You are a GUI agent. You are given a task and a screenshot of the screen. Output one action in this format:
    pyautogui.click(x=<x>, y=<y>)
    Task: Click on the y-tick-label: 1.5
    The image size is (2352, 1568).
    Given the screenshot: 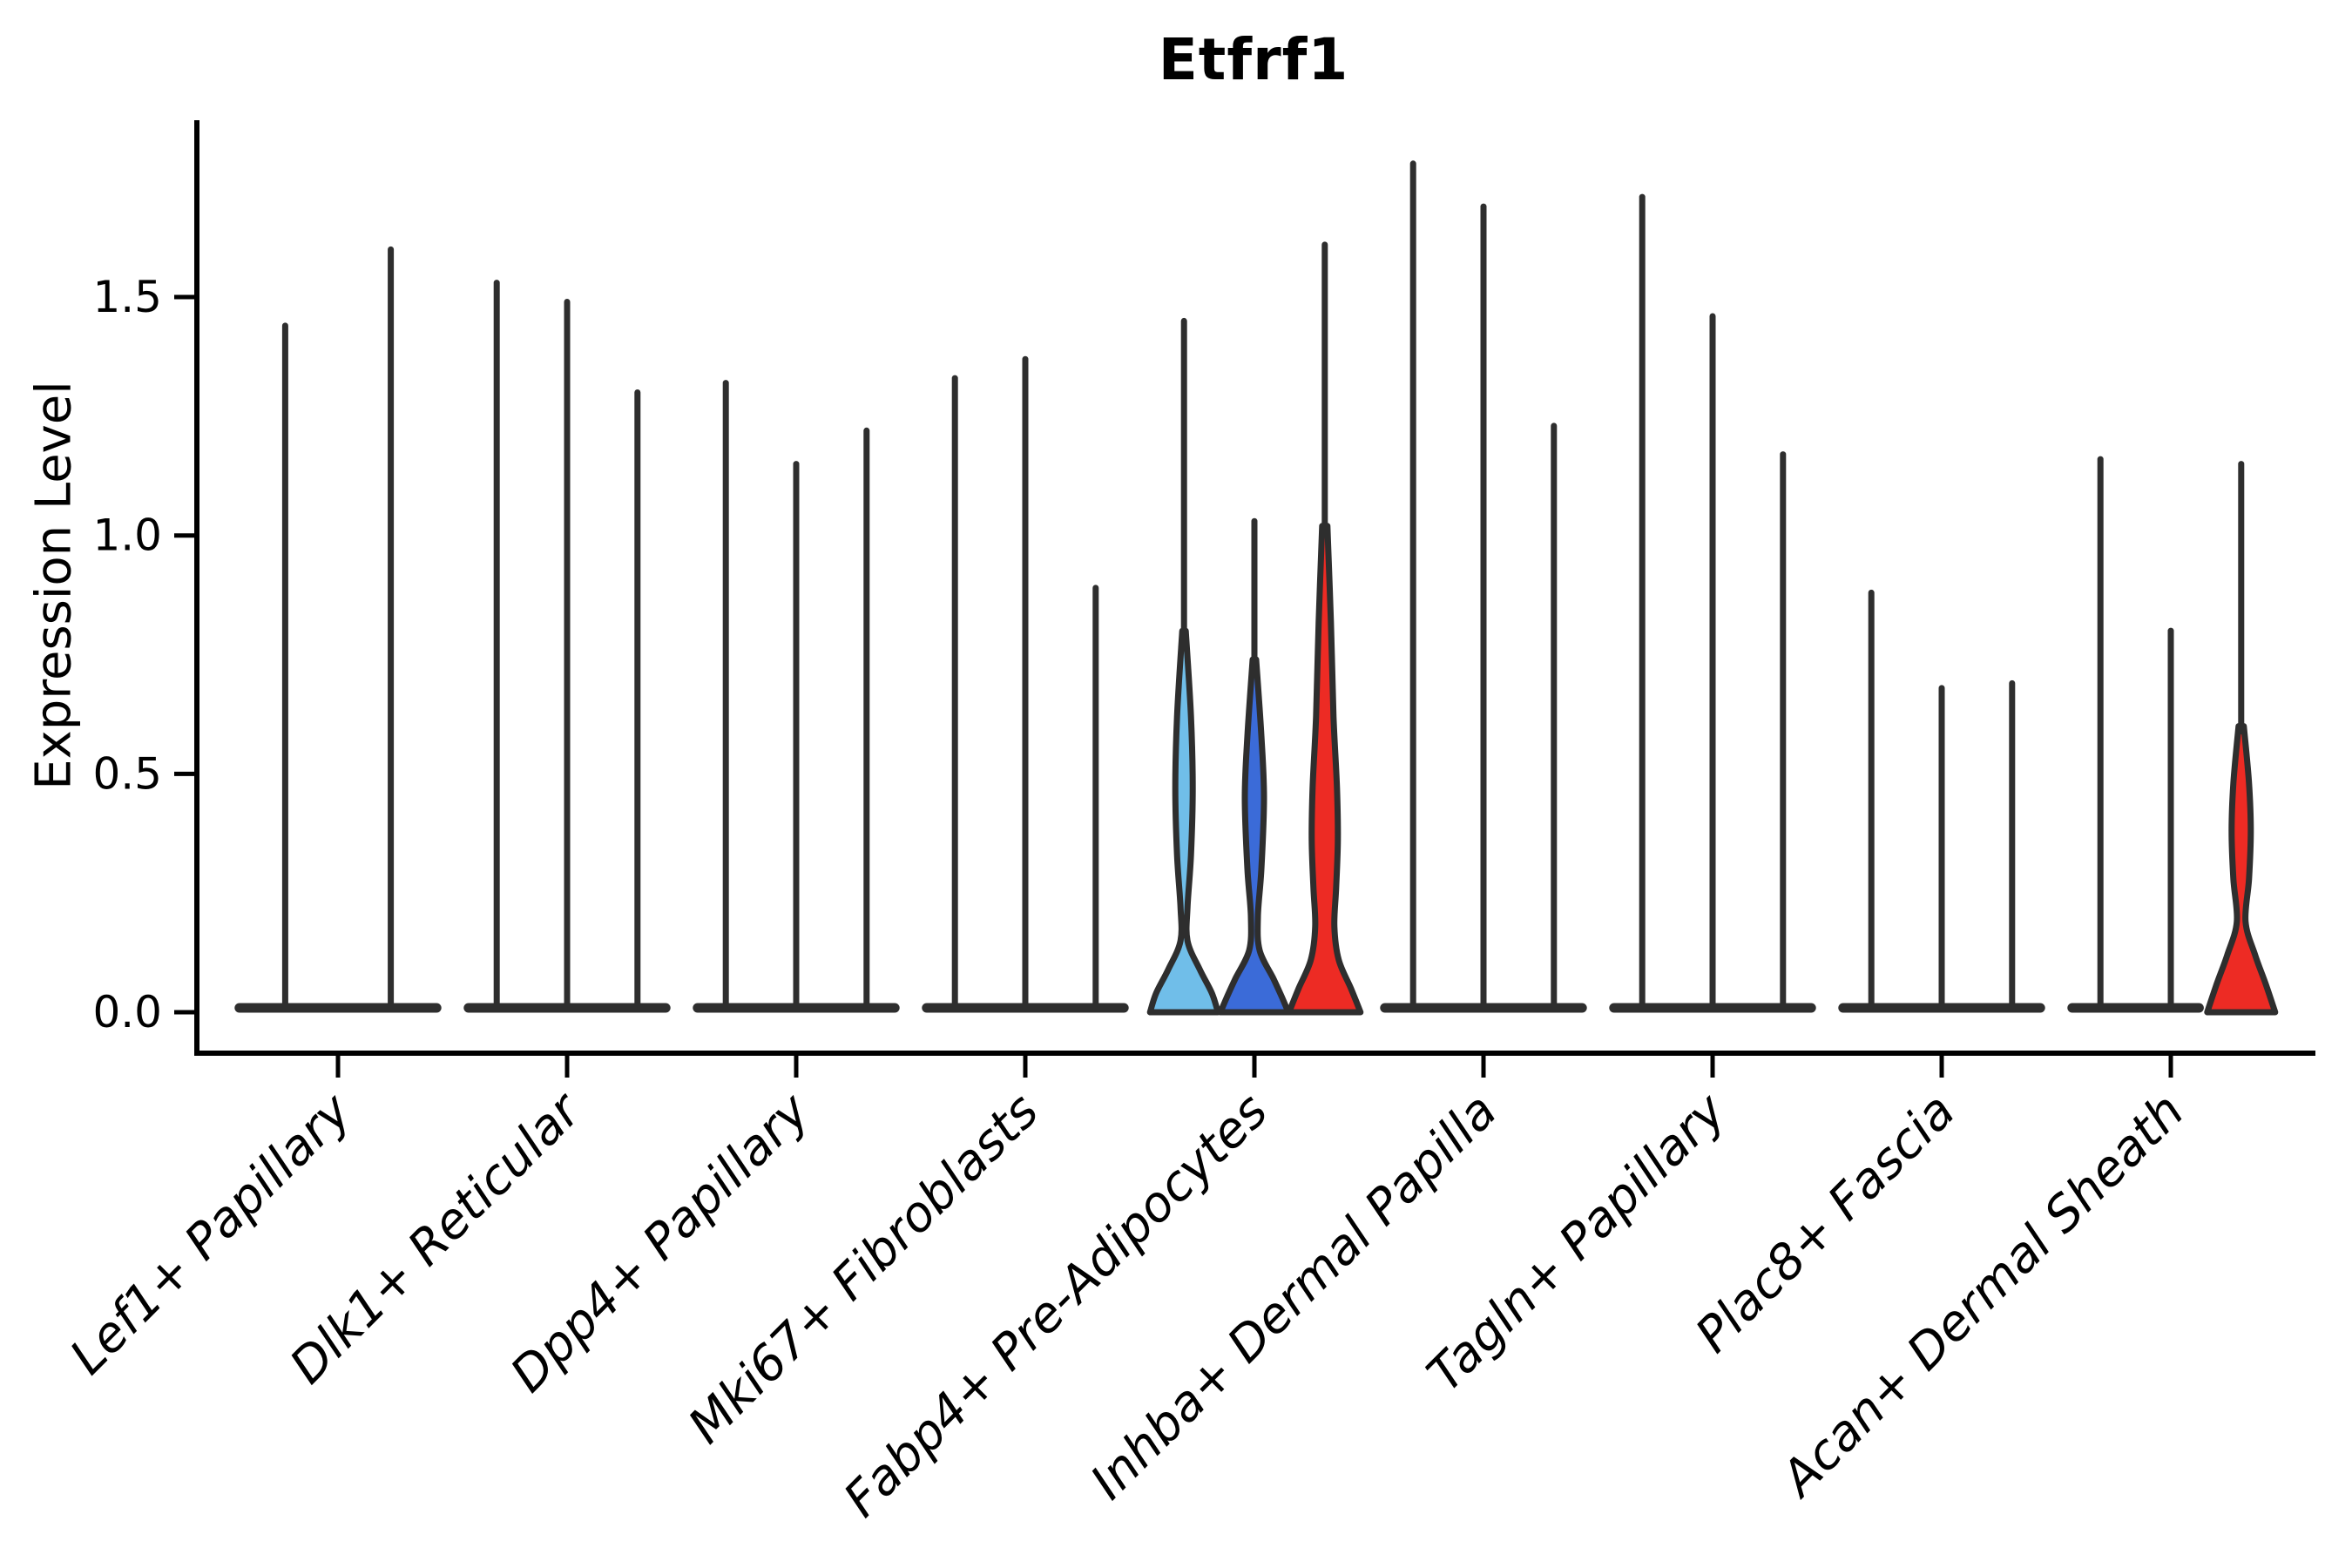 What is the action you would take?
    pyautogui.click(x=127, y=297)
    